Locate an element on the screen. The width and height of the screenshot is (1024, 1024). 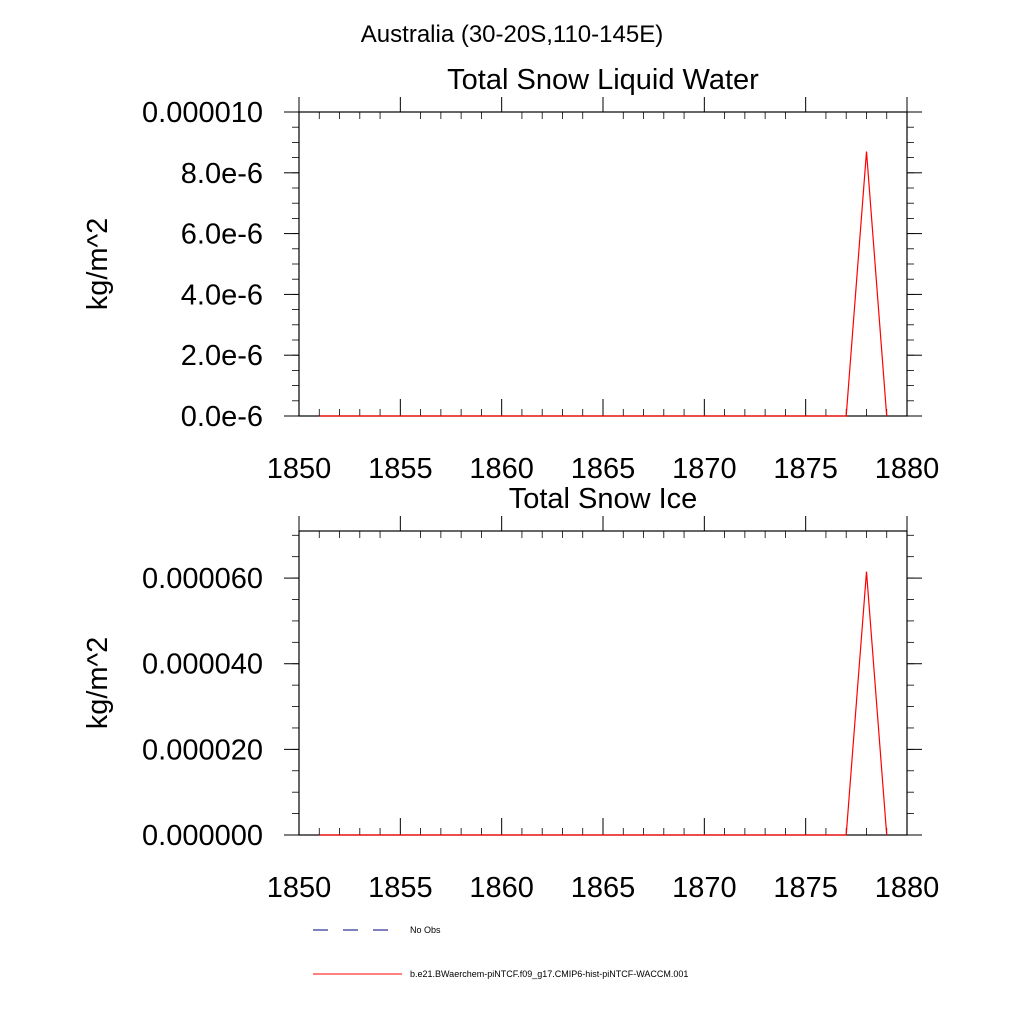
y-tick-label: 4.0e-6 is located at coordinates (222, 295).